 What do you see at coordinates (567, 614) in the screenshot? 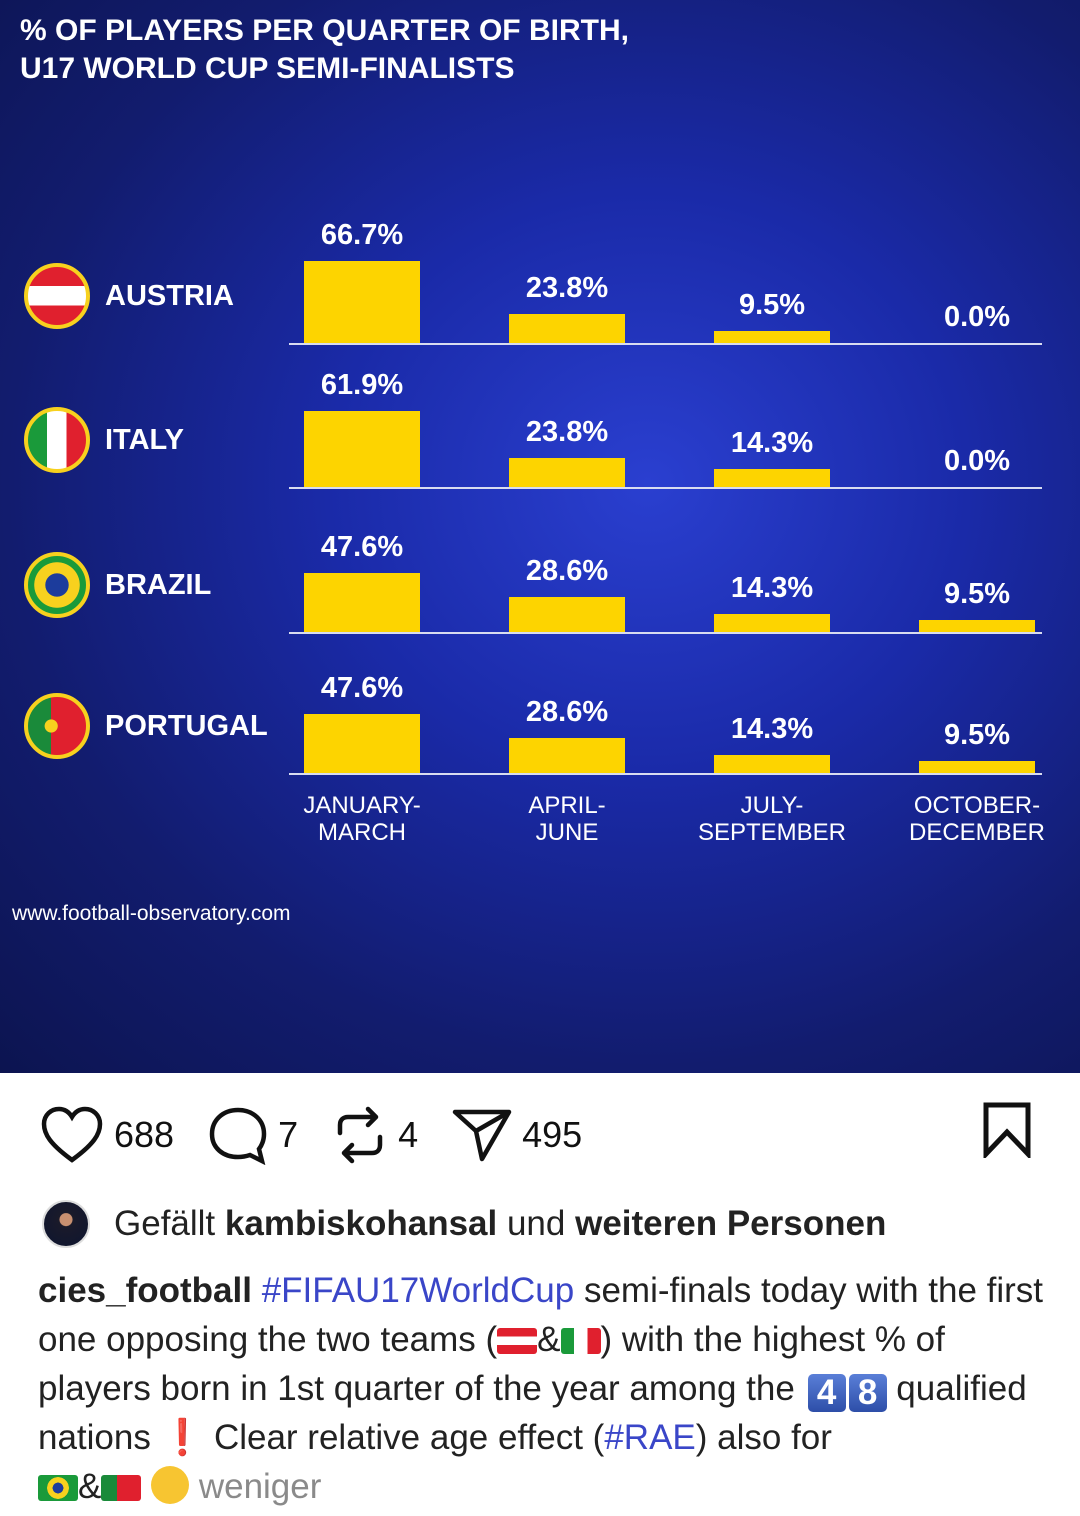
I see `bar-brazil-q2` at bounding box center [567, 614].